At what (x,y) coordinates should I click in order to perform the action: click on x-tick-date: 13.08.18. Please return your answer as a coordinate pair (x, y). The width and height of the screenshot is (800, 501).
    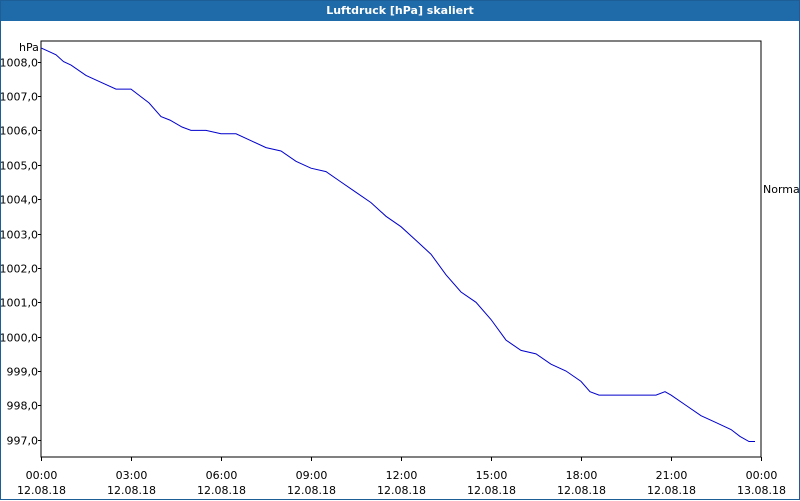
    Looking at the image, I should click on (761, 490).